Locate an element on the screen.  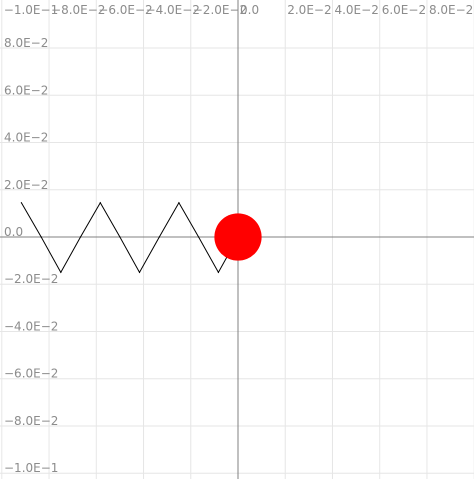
y-tick-label: 2.0E−2 is located at coordinates (26, 185).